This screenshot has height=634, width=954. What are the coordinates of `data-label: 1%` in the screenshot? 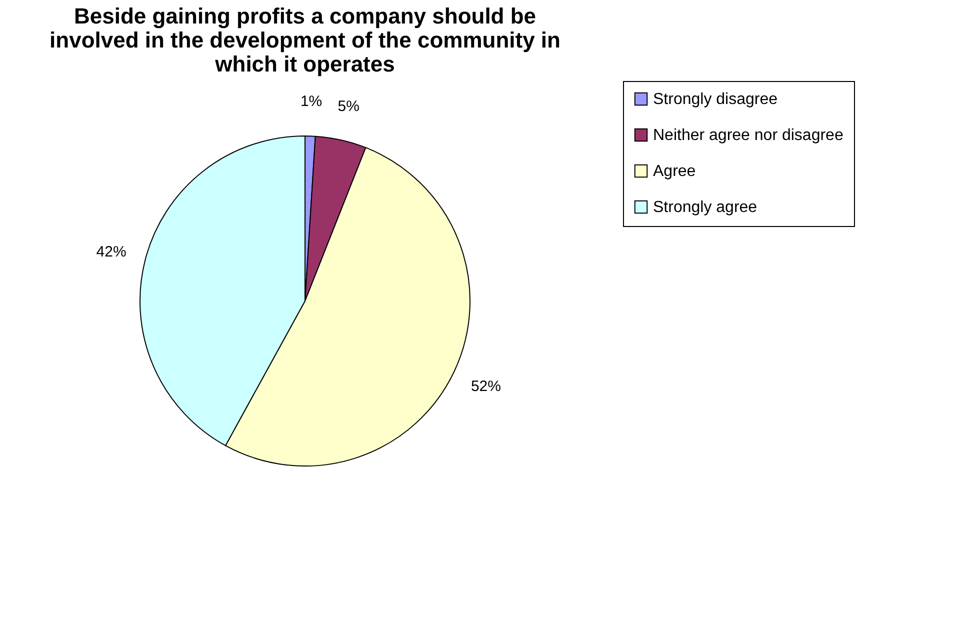 It's located at (311, 101).